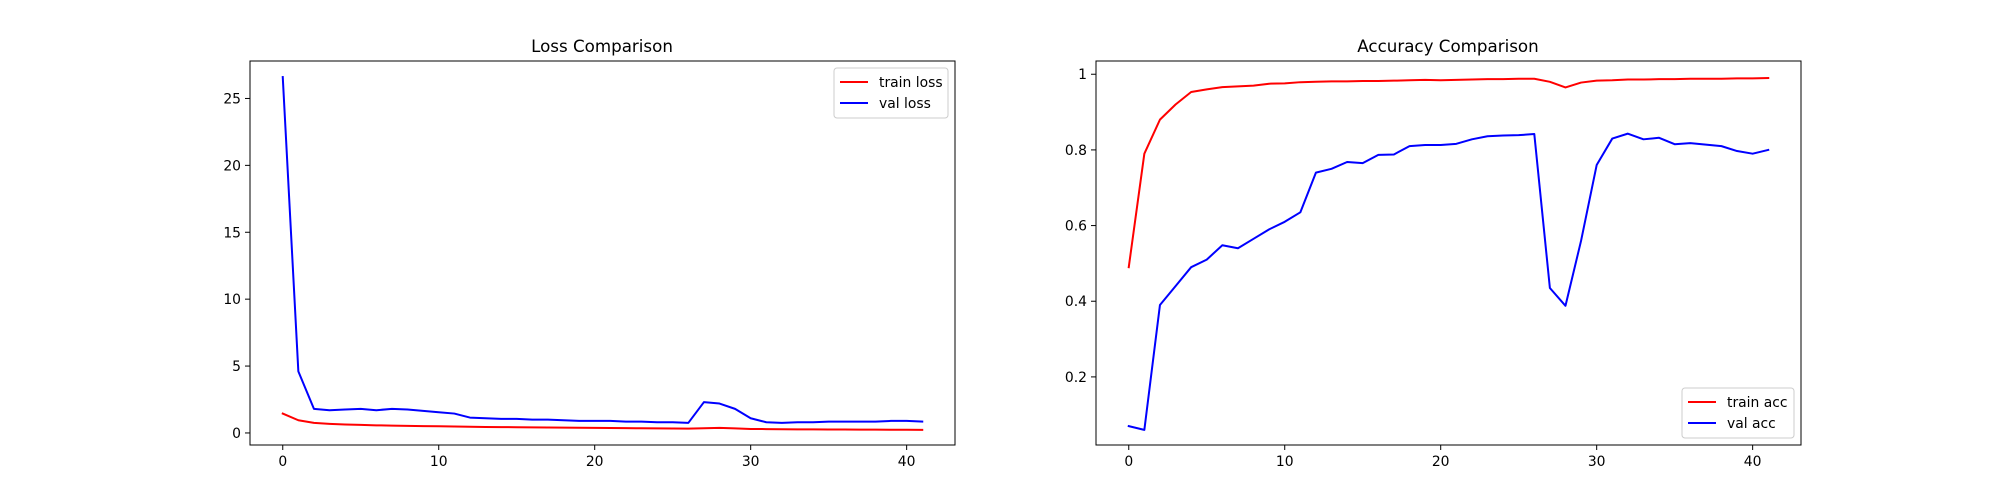  Describe the element at coordinates (907, 462) in the screenshot. I see `loss-x-tick-label: 40` at that location.